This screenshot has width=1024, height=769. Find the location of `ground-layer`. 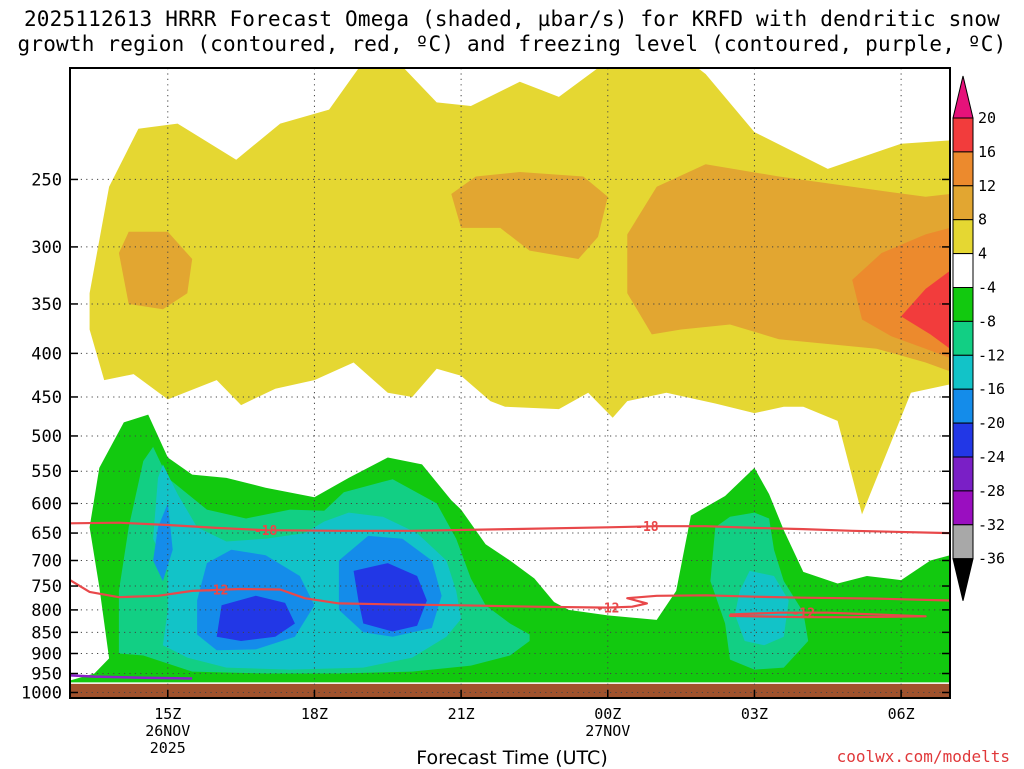

ground-layer is located at coordinates (510, 690).